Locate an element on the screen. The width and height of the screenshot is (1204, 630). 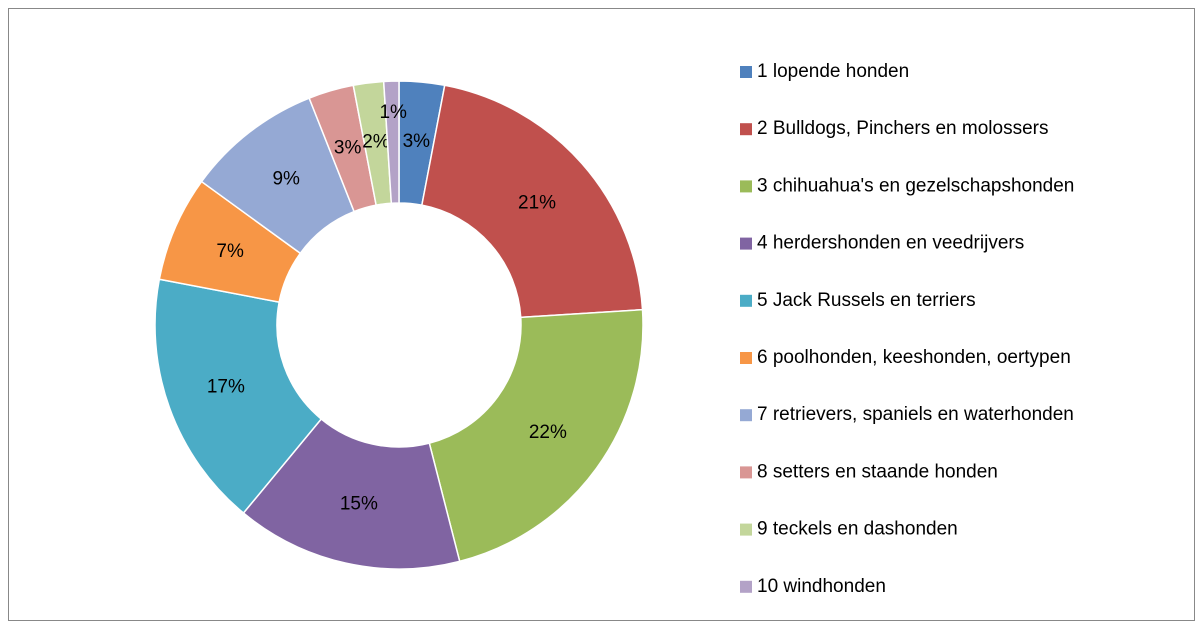
data-label: 21% is located at coordinates (537, 202).